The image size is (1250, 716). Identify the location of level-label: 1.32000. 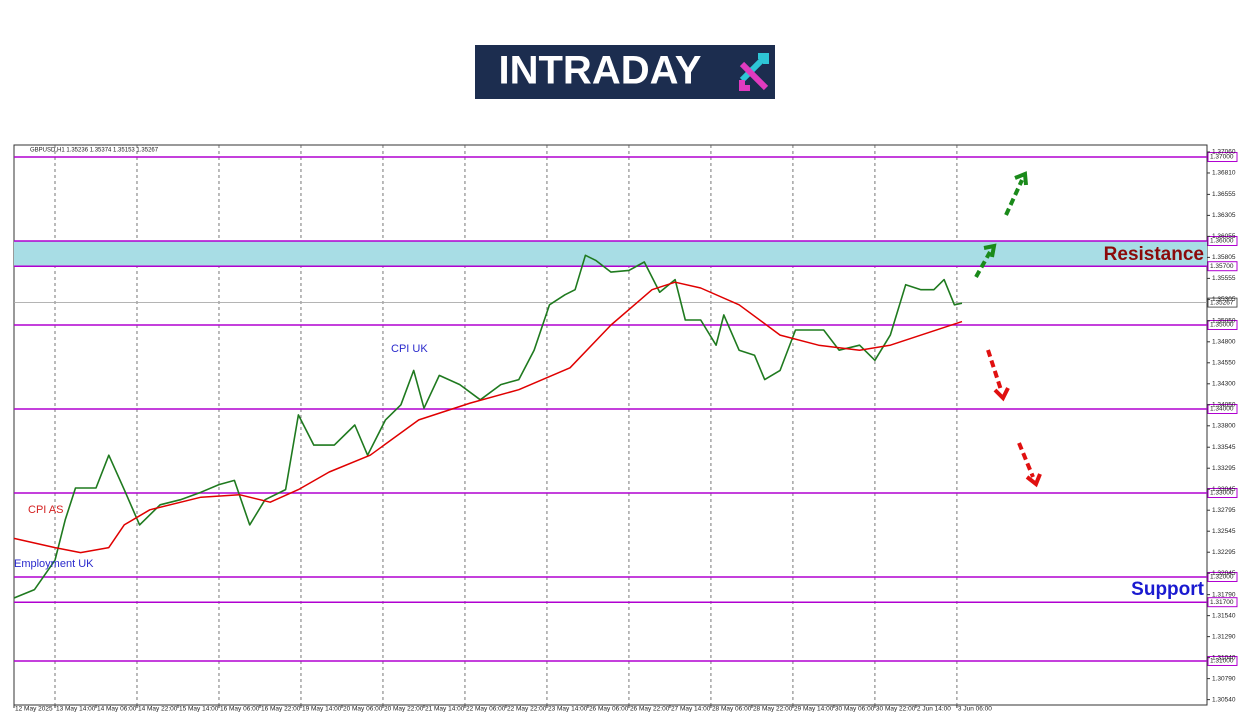
(1222, 577).